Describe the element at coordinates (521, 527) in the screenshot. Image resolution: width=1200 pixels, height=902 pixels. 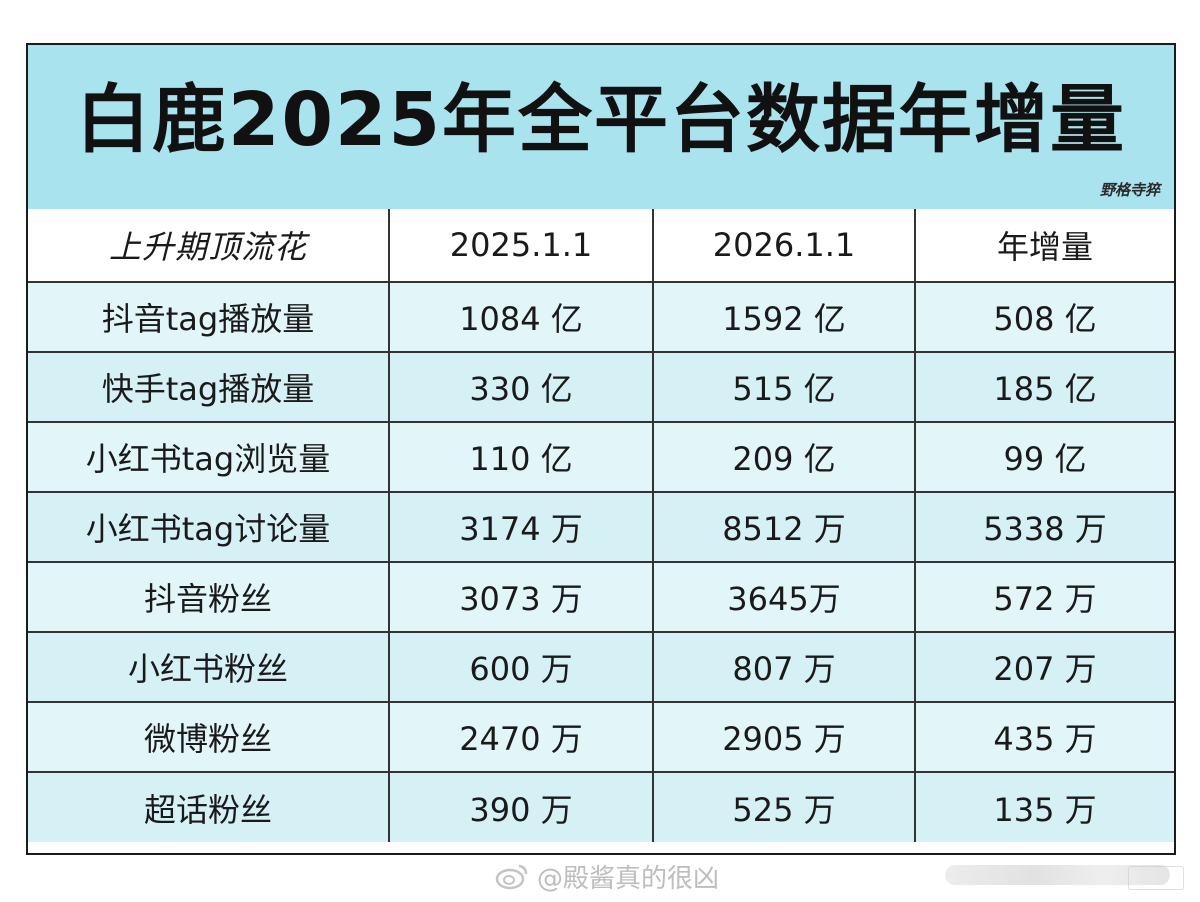
I see `value-2025-cell: 3174 万` at that location.